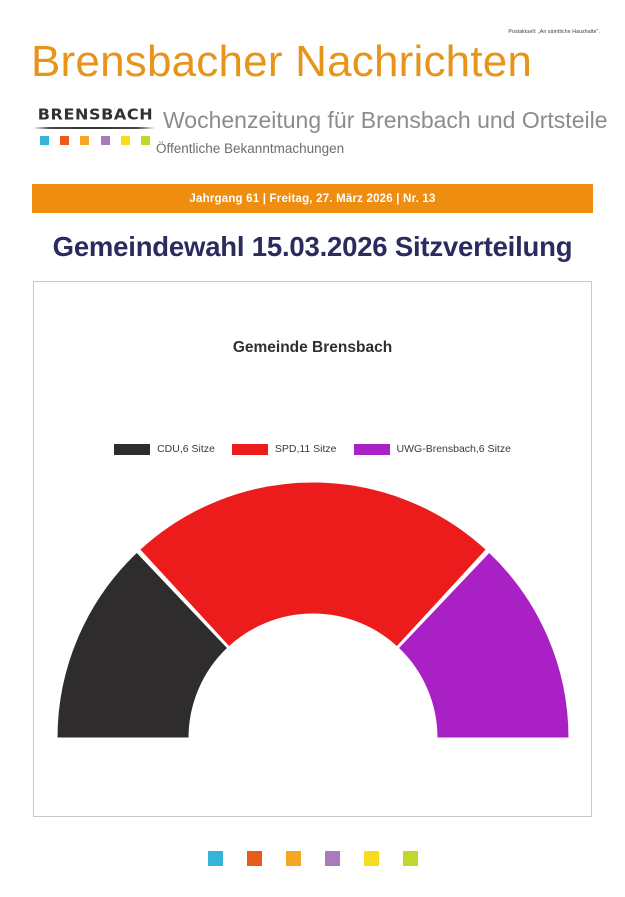 The width and height of the screenshot is (625, 897). Describe the element at coordinates (141, 645) in the screenshot. I see `arc-segment-cdu` at that location.